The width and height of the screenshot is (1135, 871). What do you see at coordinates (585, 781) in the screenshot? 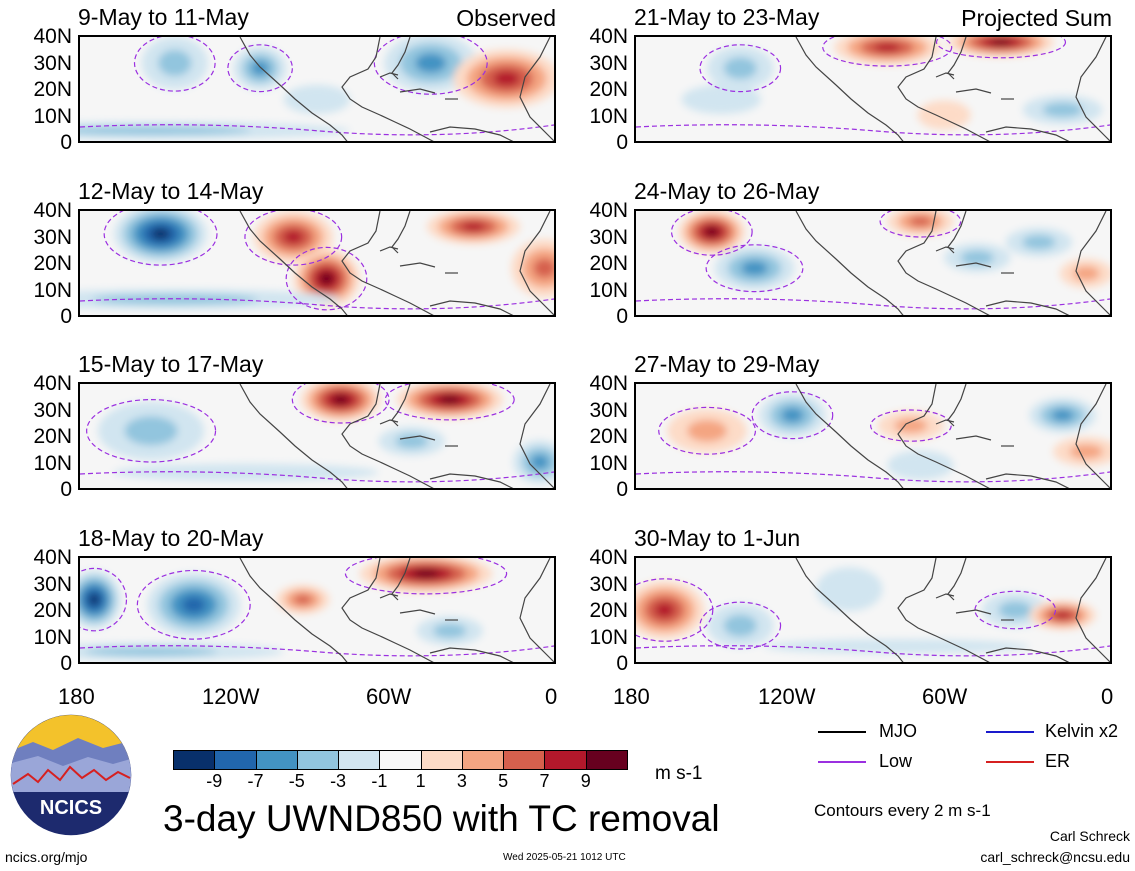
I see `colorbar-tick: 9` at bounding box center [585, 781].